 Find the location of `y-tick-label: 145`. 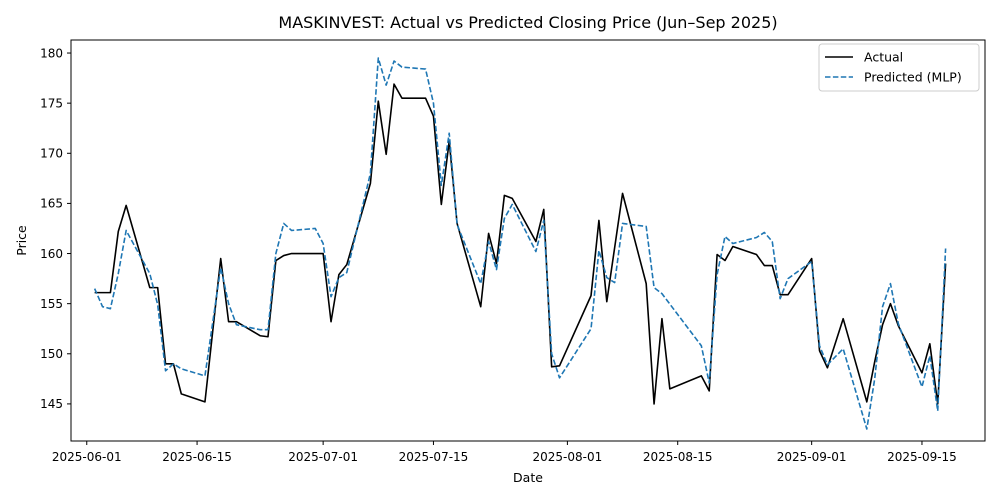

y-tick-label: 145 is located at coordinates (51, 404).